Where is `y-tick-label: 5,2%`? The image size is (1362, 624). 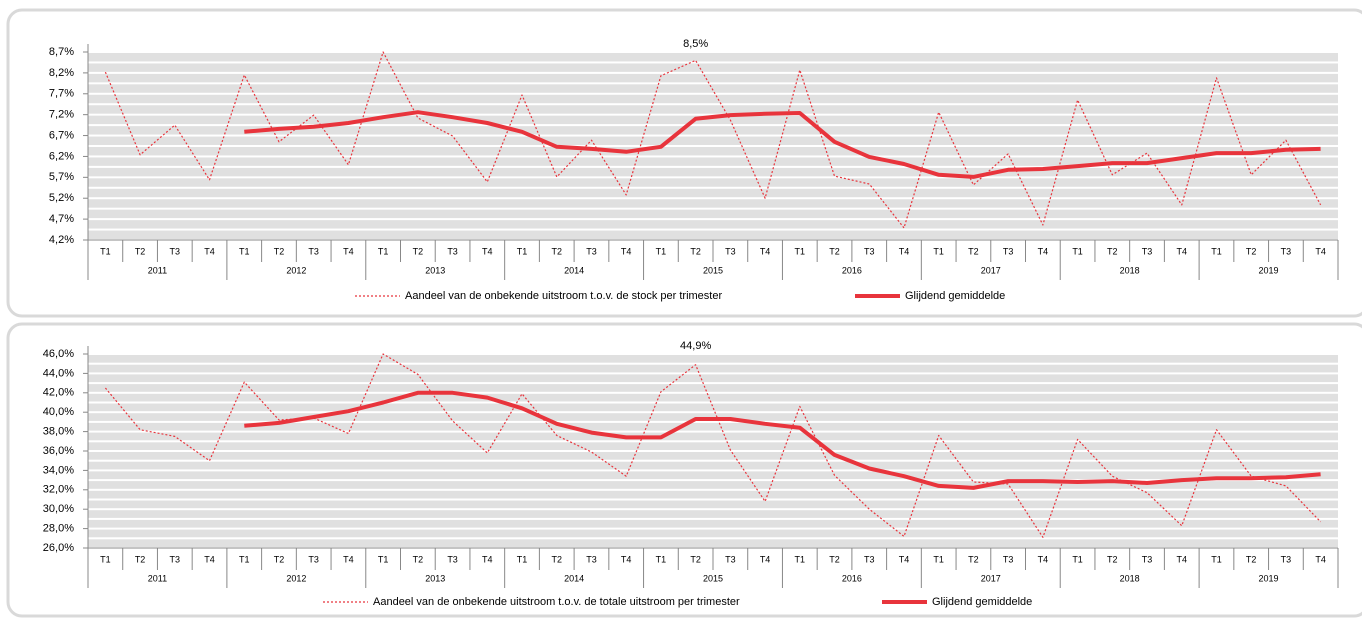
y-tick-label: 5,2% is located at coordinates (61, 198).